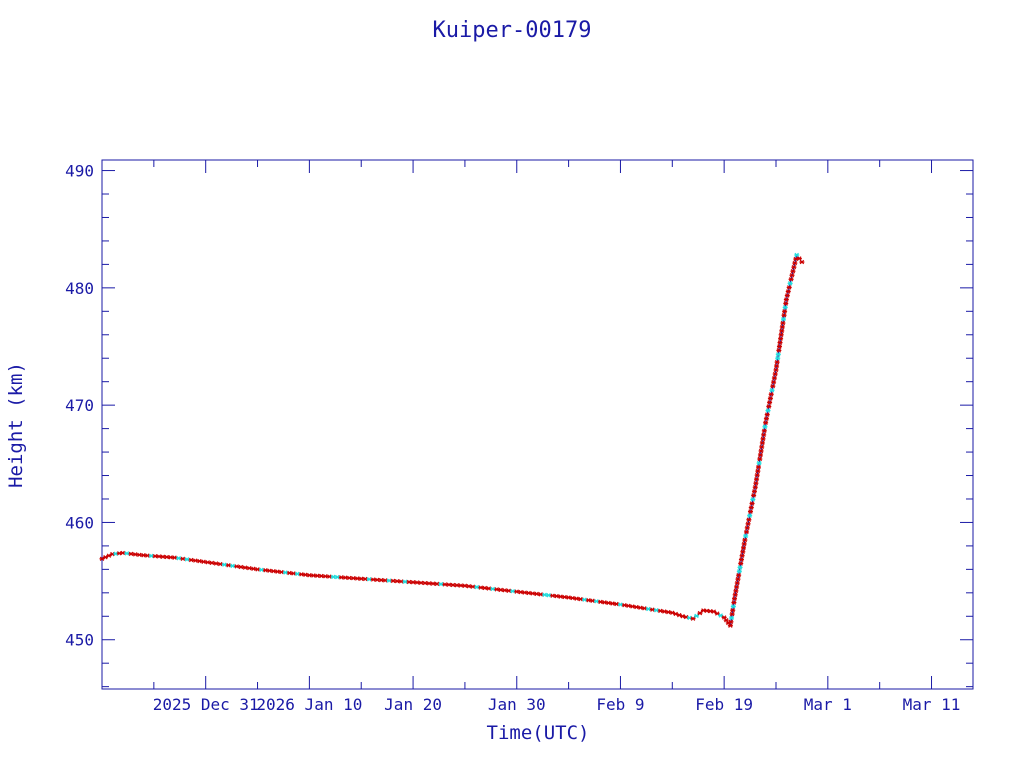 The height and width of the screenshot is (768, 1024). What do you see at coordinates (512, 30) in the screenshot?
I see `chart-title: Kuiper-00179` at bounding box center [512, 30].